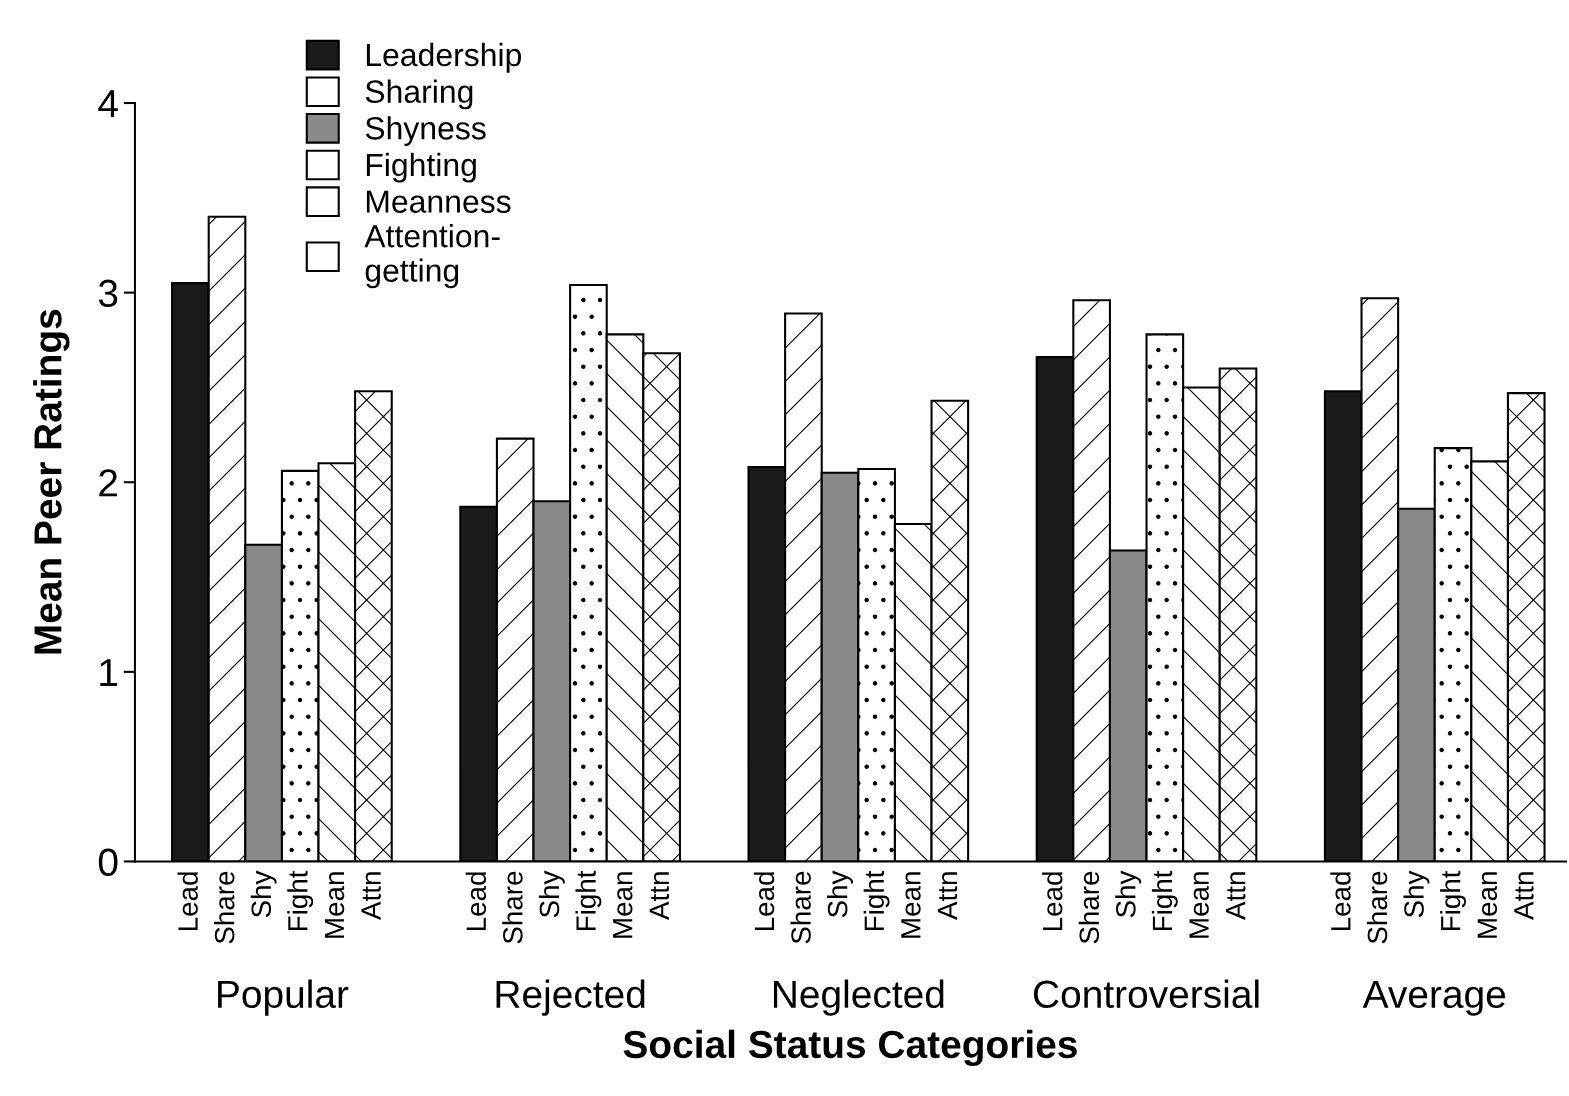 The width and height of the screenshot is (1569, 1096). I want to click on x-tick-label: Neglected, so click(858, 997).